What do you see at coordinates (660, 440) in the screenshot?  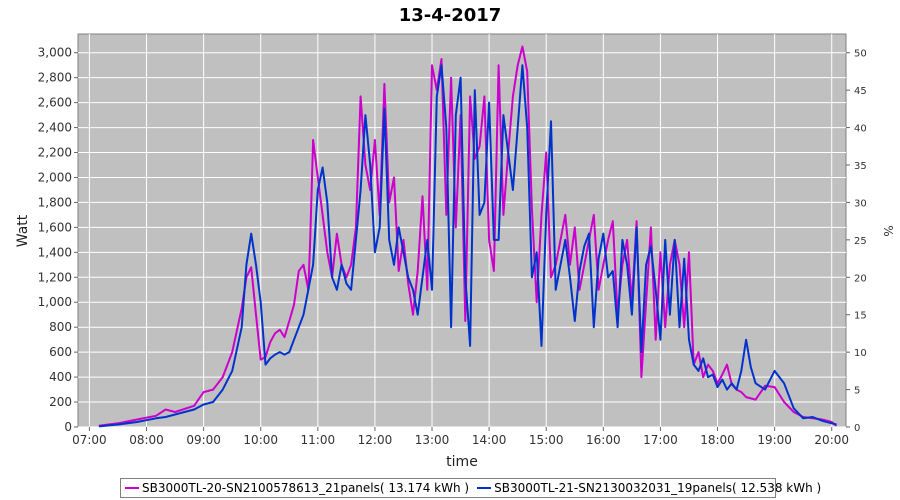 I see `x-tick-label: 17:00` at bounding box center [660, 440].